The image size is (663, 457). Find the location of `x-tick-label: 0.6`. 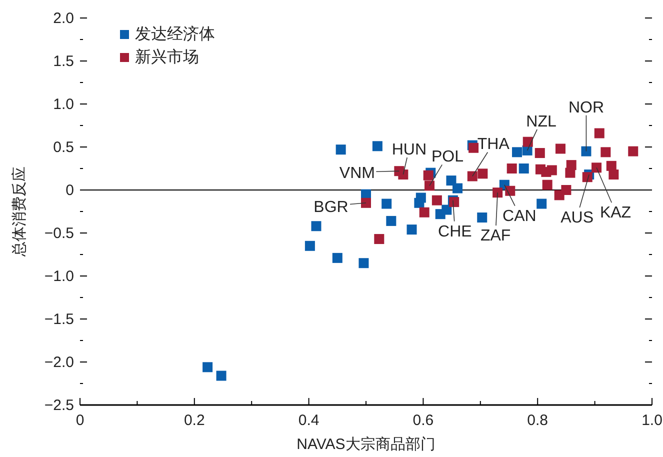

x-tick-label: 0.6 is located at coordinates (423, 420).